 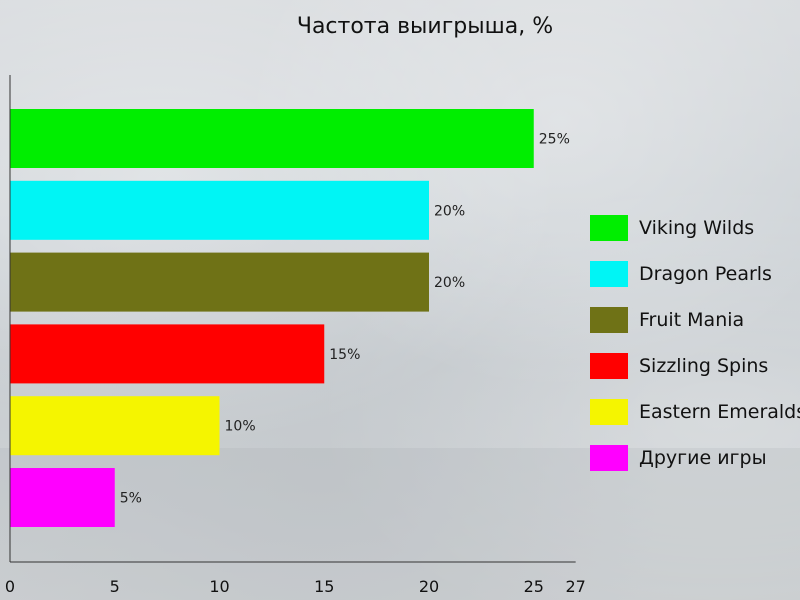 I want to click on bar-eastern-emeralds, so click(x=115, y=426).